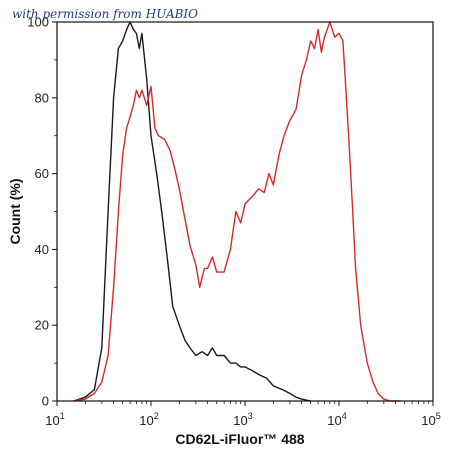  I want to click on x-tick-exponent: 3, so click(250, 416).